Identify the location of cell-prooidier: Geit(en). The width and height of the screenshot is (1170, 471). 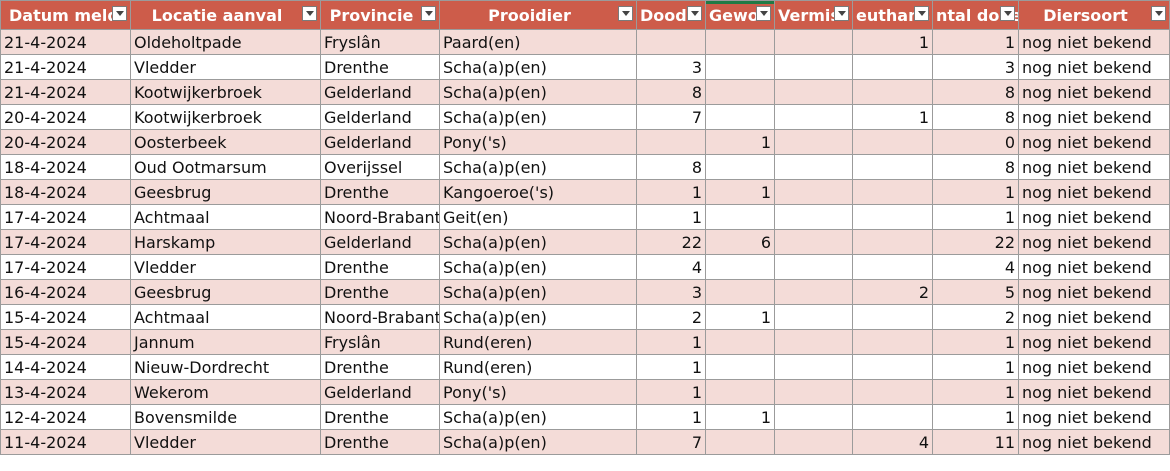
(538, 217).